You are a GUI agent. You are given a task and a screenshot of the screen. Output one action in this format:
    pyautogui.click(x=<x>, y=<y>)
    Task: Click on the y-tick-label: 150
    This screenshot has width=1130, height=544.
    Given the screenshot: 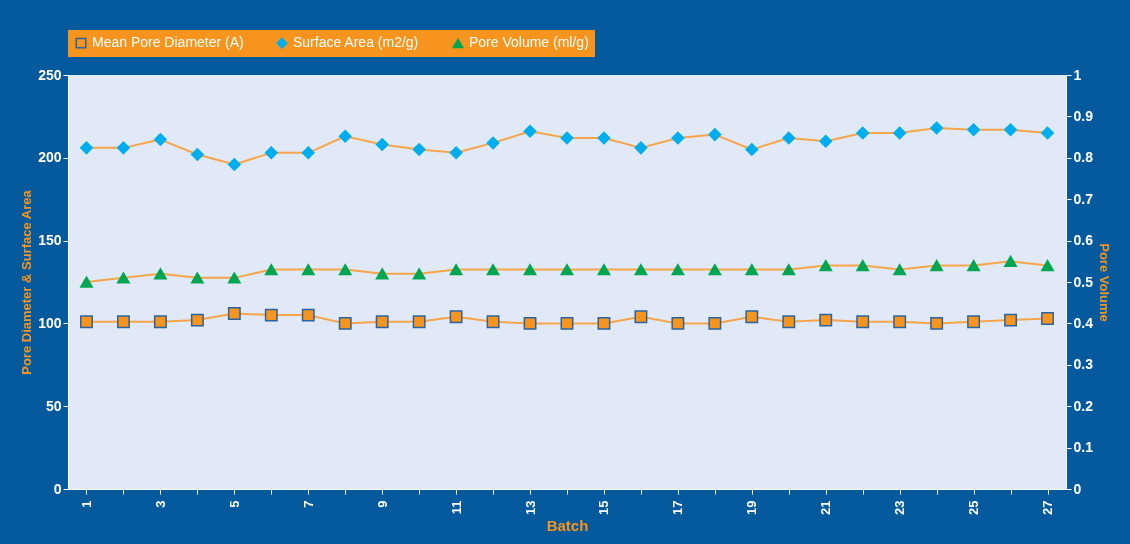 What is the action you would take?
    pyautogui.click(x=50, y=240)
    